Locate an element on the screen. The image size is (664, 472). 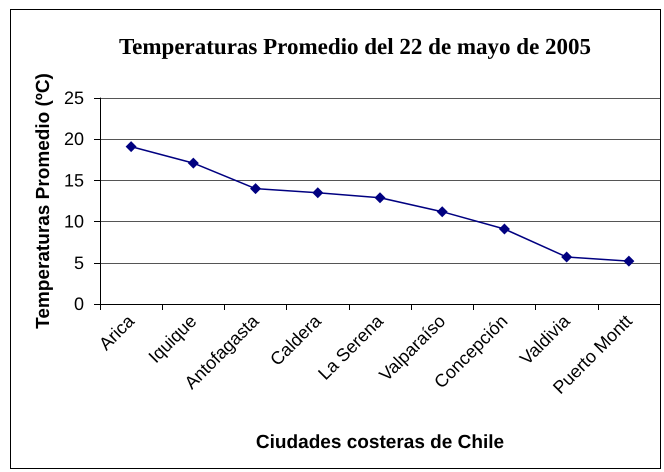
x-axis-title: Ciudades costeras de Chile is located at coordinates (380, 442).